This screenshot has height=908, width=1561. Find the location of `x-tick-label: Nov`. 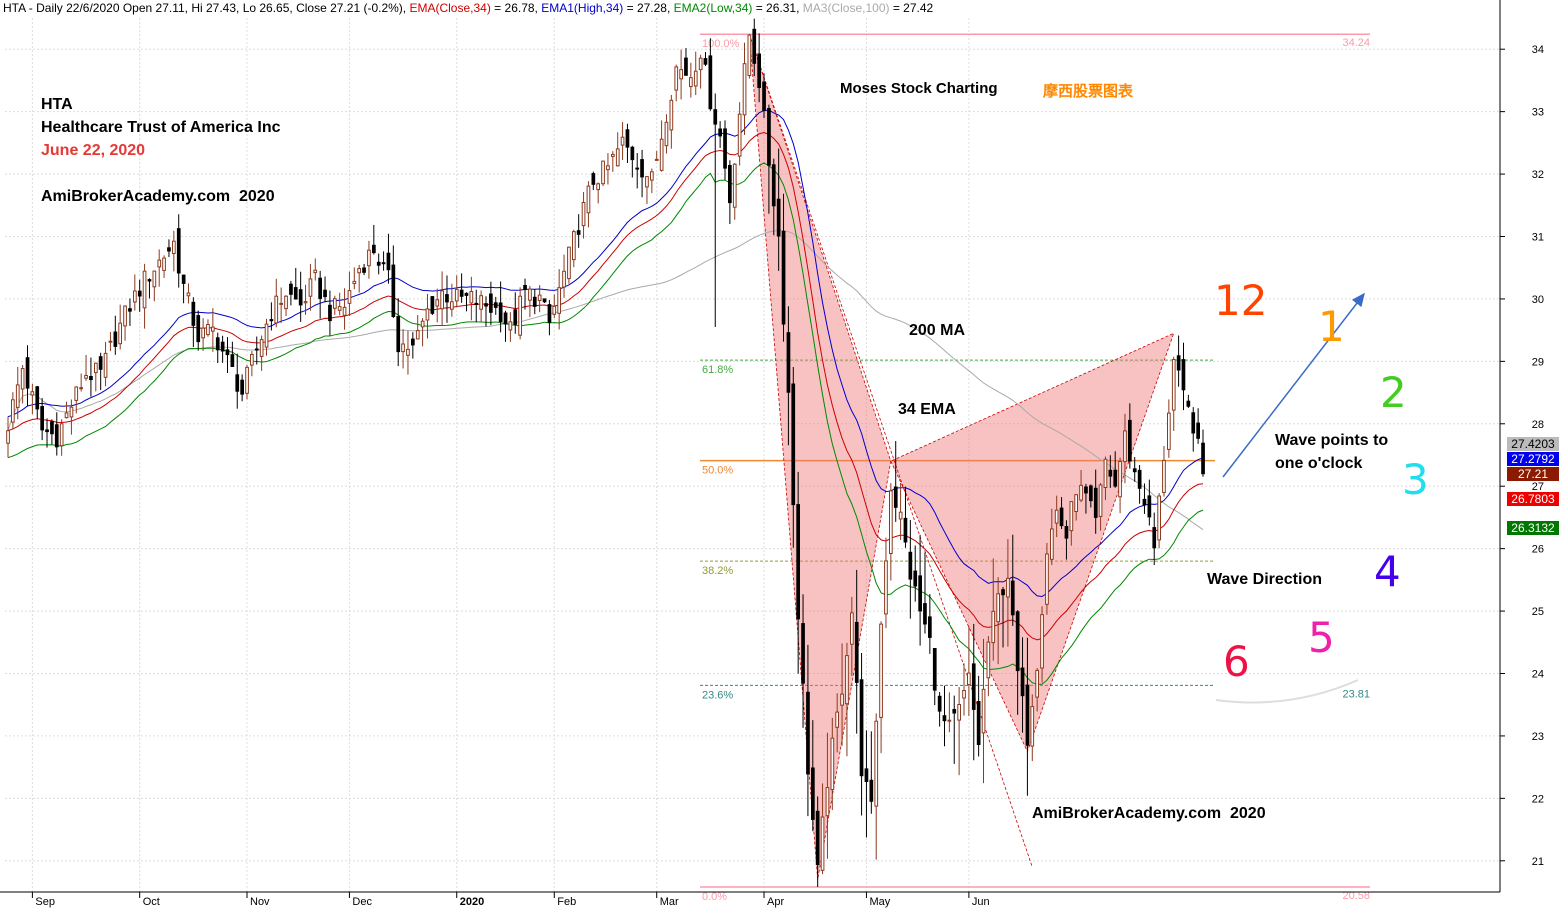

x-tick-label: Nov is located at coordinates (260, 902).